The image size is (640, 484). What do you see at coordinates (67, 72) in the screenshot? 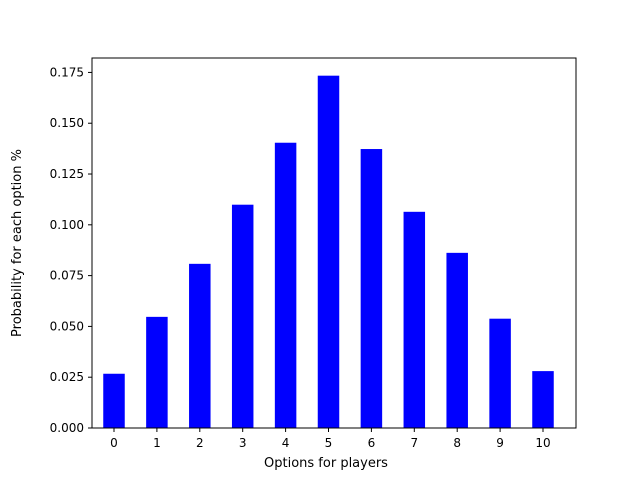
I see `y-tick-label: 0.175` at bounding box center [67, 72].